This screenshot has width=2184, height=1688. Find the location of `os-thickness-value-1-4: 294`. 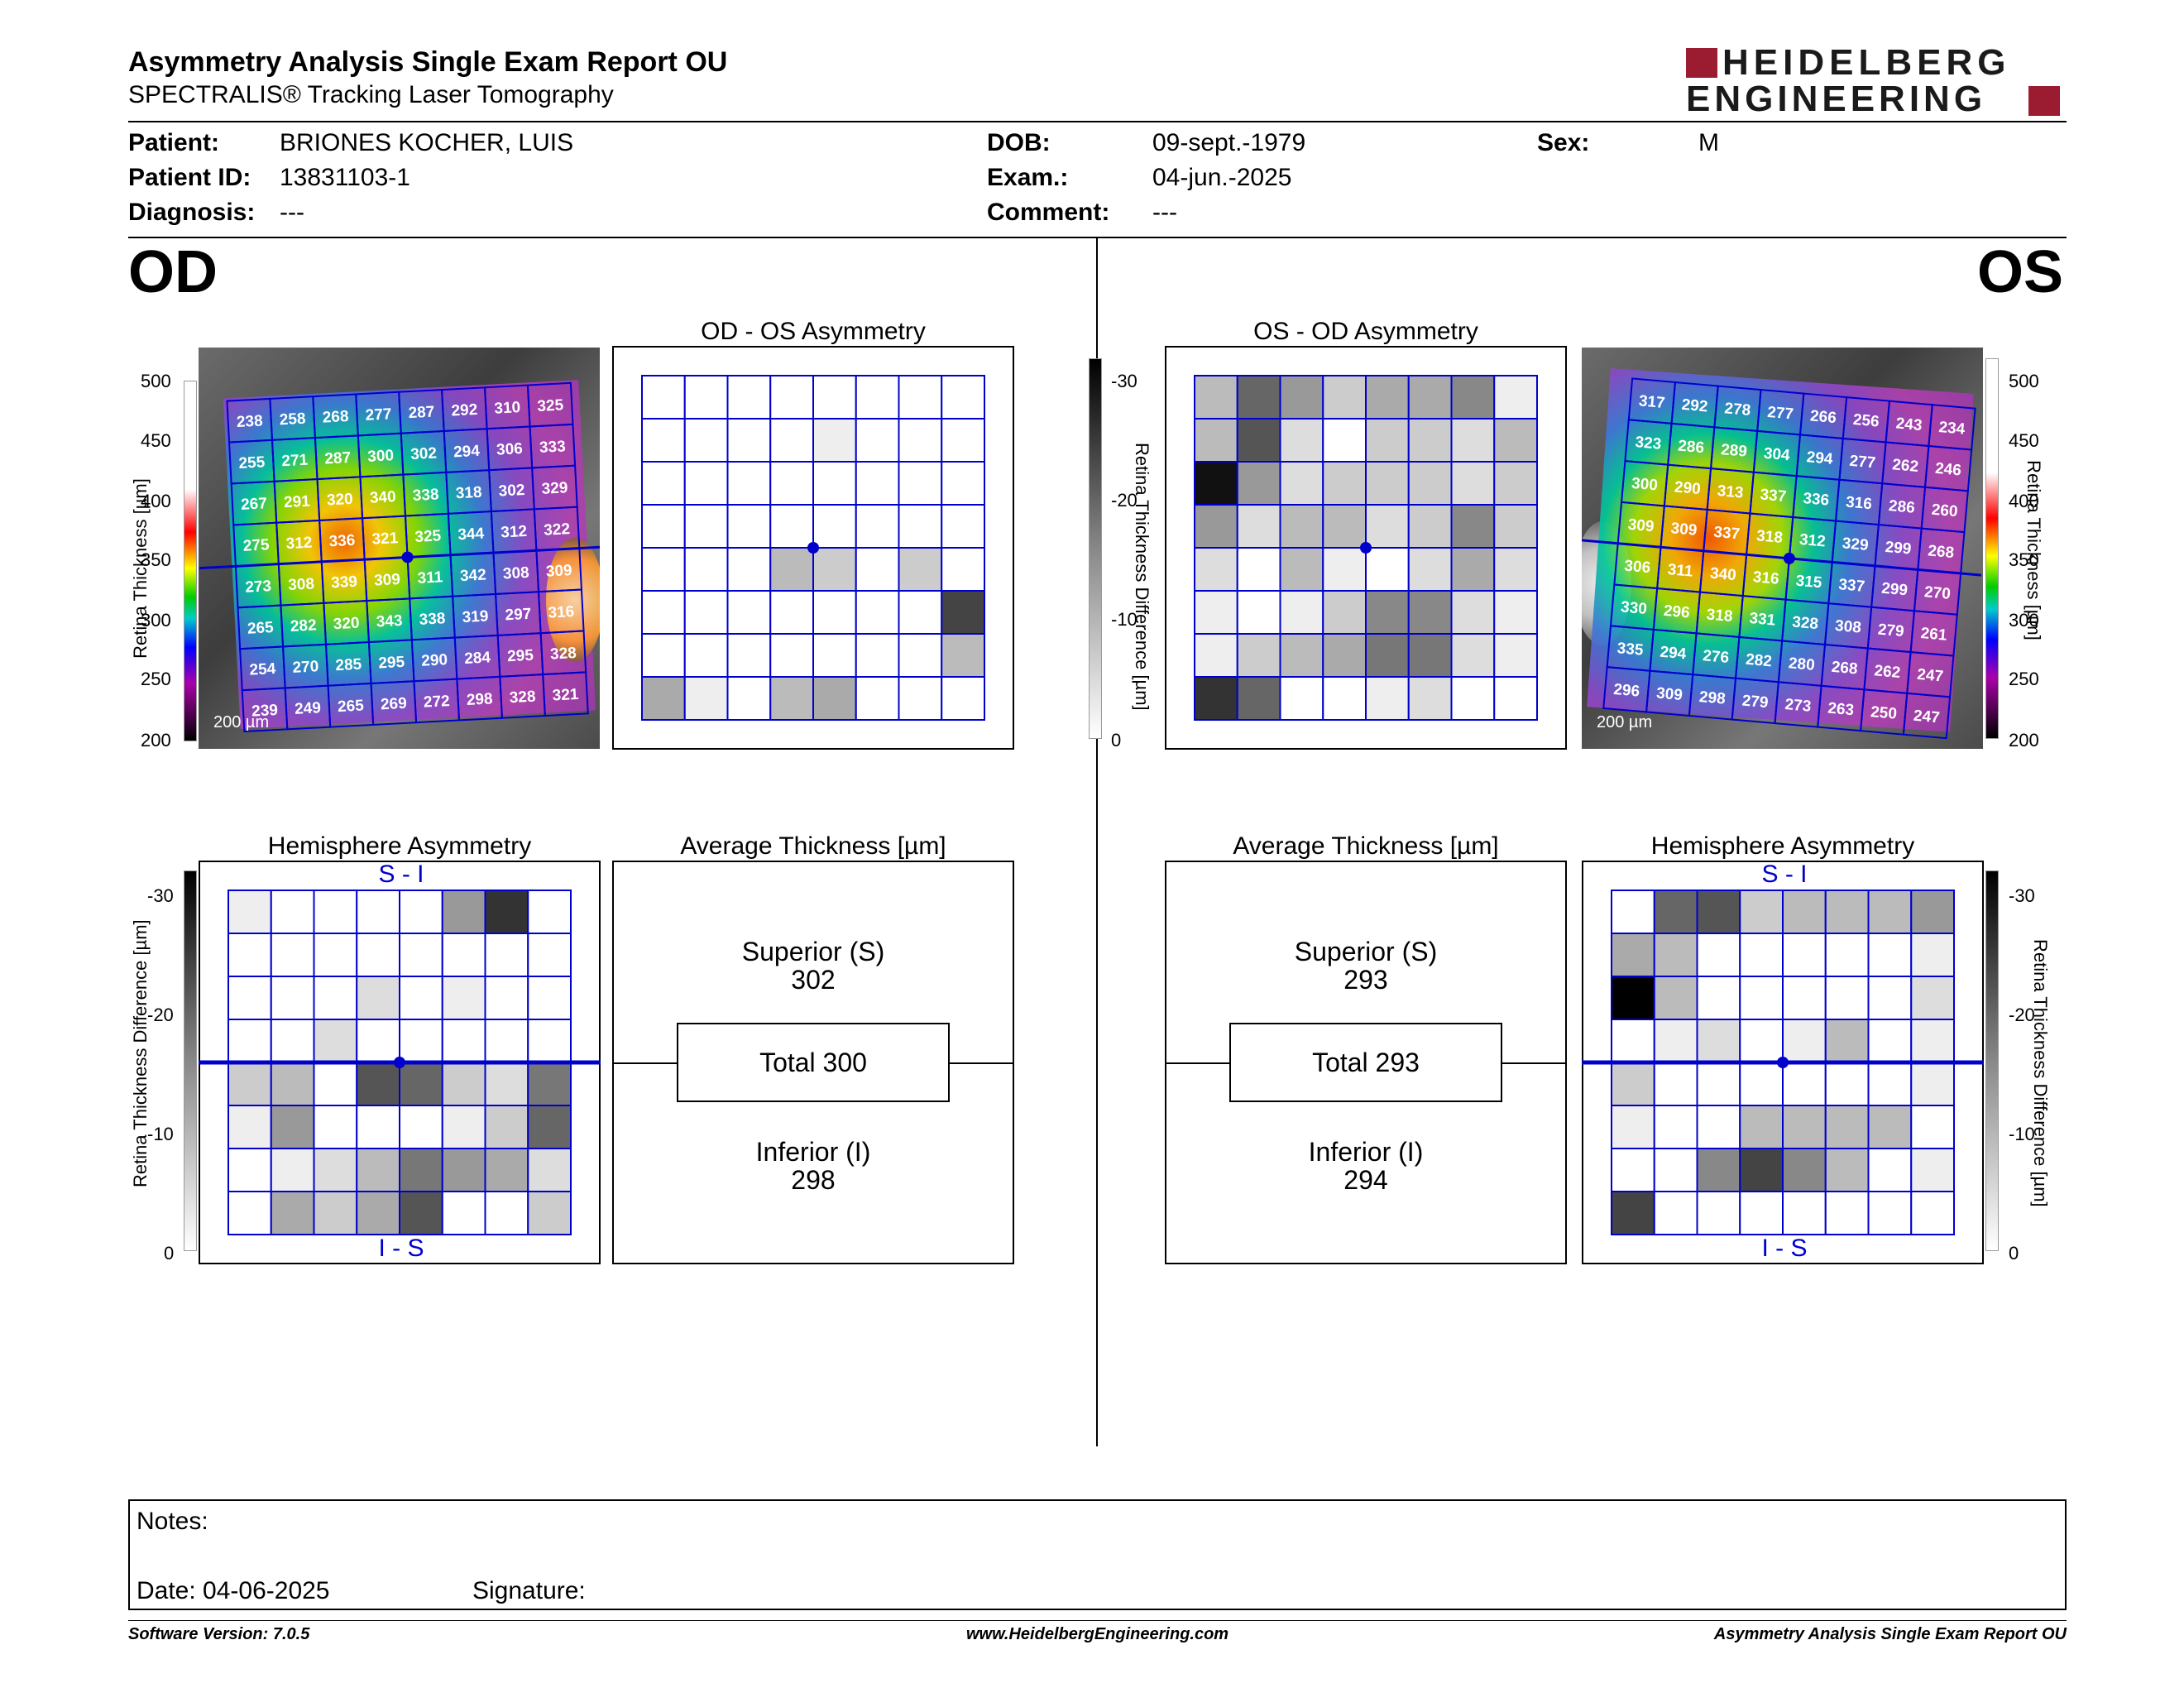

os-thickness-value-1-4: 294 is located at coordinates (1820, 458).